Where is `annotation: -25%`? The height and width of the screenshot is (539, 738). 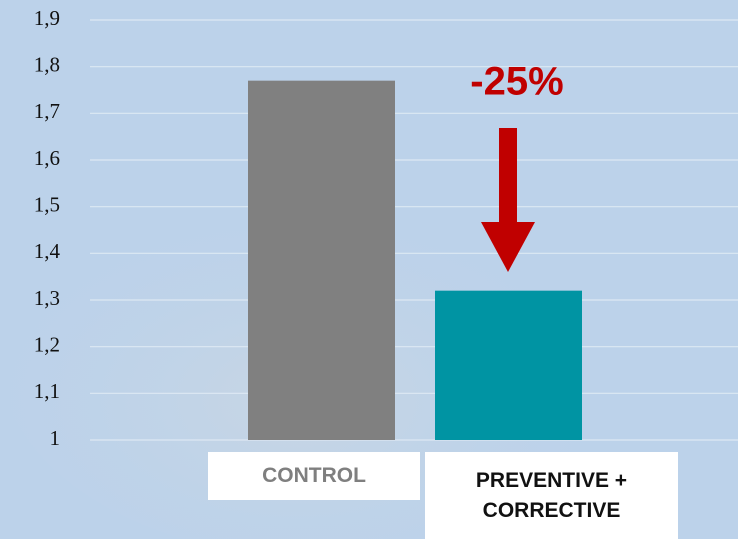 annotation: -25% is located at coordinates (516, 82).